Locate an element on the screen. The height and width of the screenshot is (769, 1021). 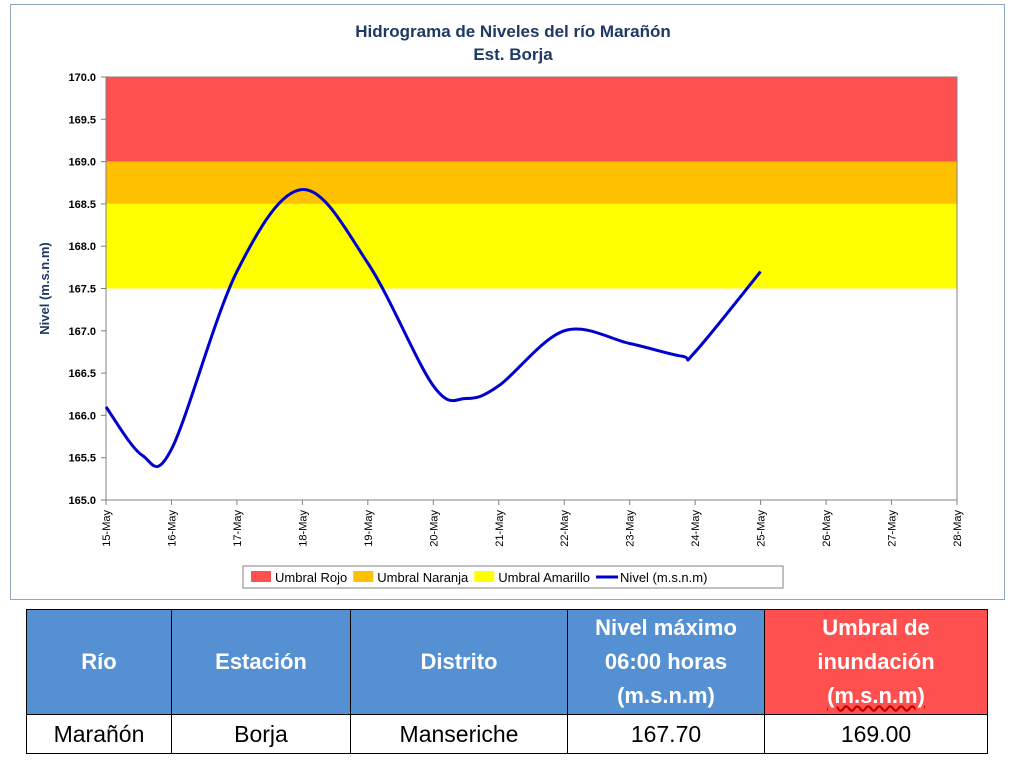
header-nivel-maximo: Nivel máximo 06:00 horas (m.s.n.m) is located at coordinates (666, 662).